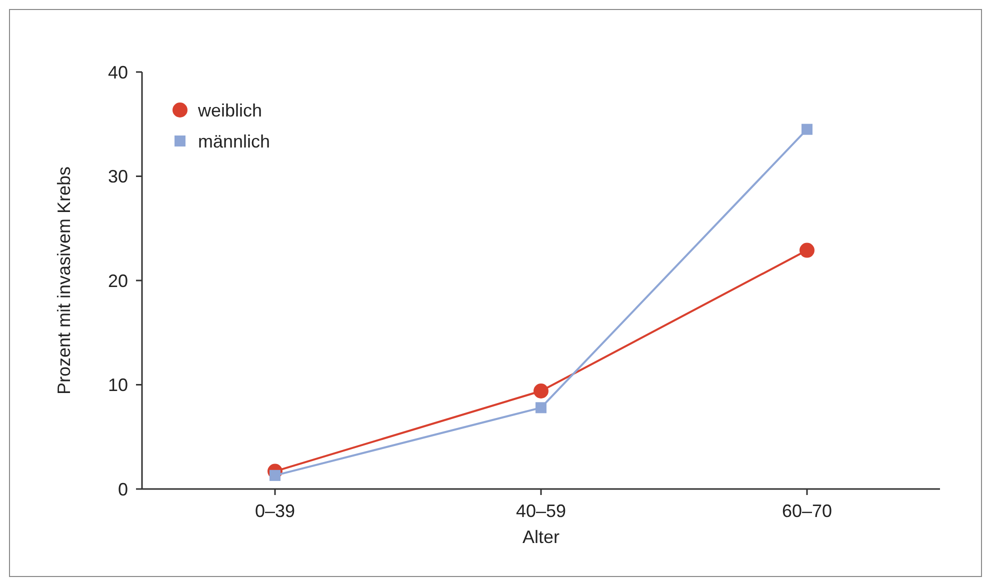 This screenshot has width=991, height=579. Describe the element at coordinates (234, 141) in the screenshot. I see `legend-label: männlich` at that location.